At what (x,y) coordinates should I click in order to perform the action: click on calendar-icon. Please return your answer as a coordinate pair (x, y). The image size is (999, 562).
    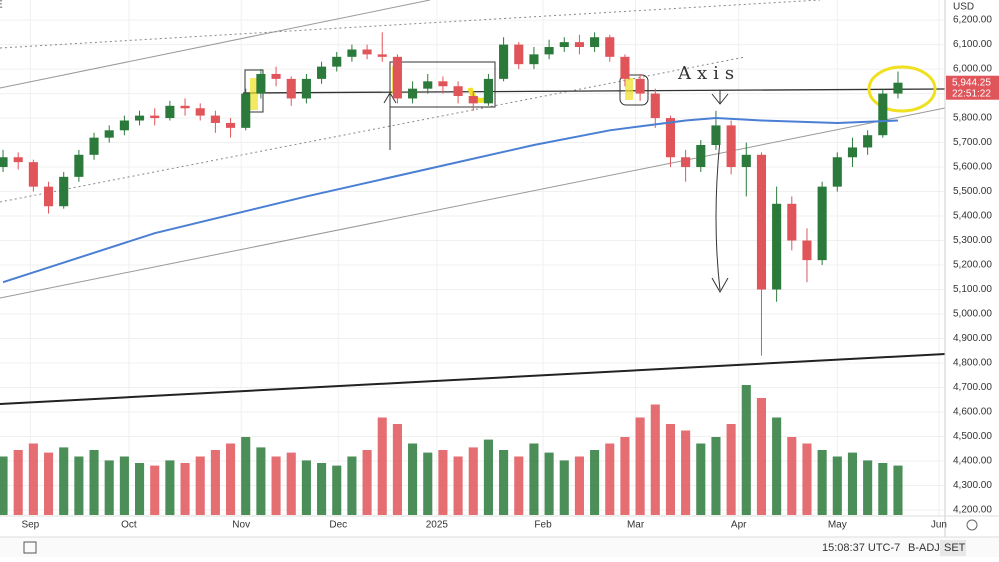
    Looking at the image, I should click on (30, 547).